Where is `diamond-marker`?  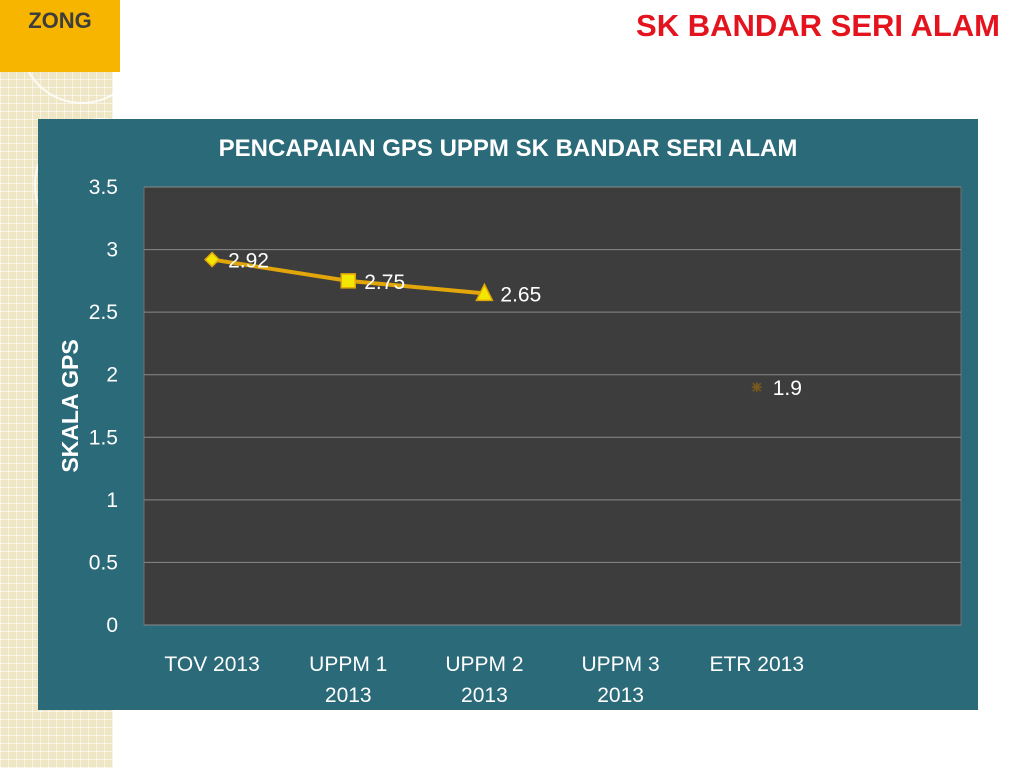 diamond-marker is located at coordinates (212, 259).